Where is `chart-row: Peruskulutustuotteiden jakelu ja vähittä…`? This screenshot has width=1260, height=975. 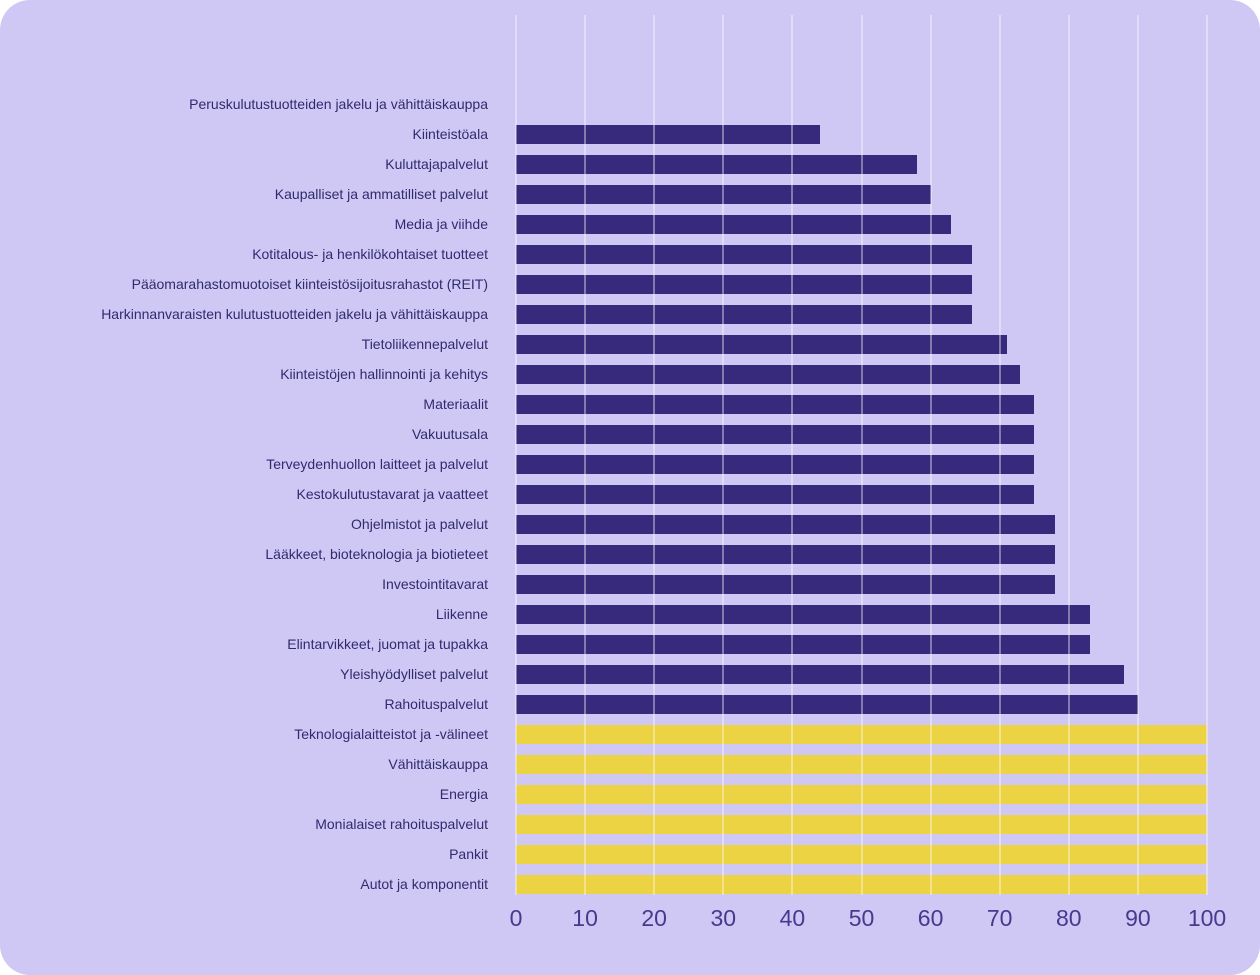 chart-row: Peruskulutustuotteiden jakelu ja vähittä… is located at coordinates (630, 104).